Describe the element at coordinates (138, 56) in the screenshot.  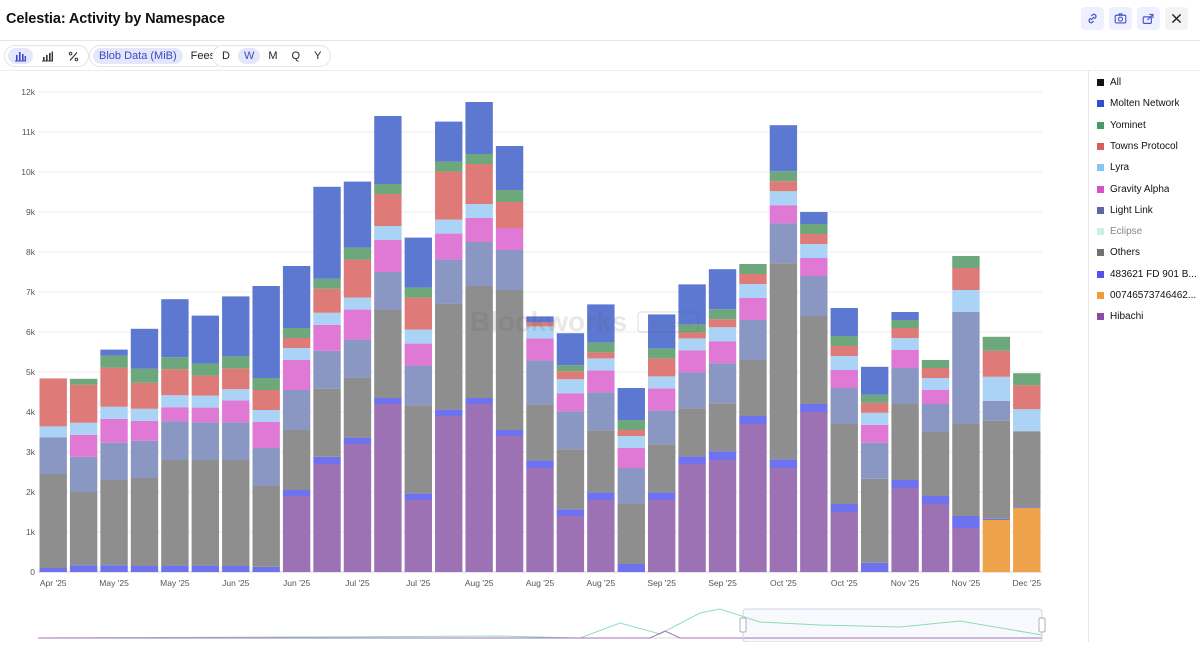
I see `metric-blob-data-button: Blob Data (MiB)` at that location.